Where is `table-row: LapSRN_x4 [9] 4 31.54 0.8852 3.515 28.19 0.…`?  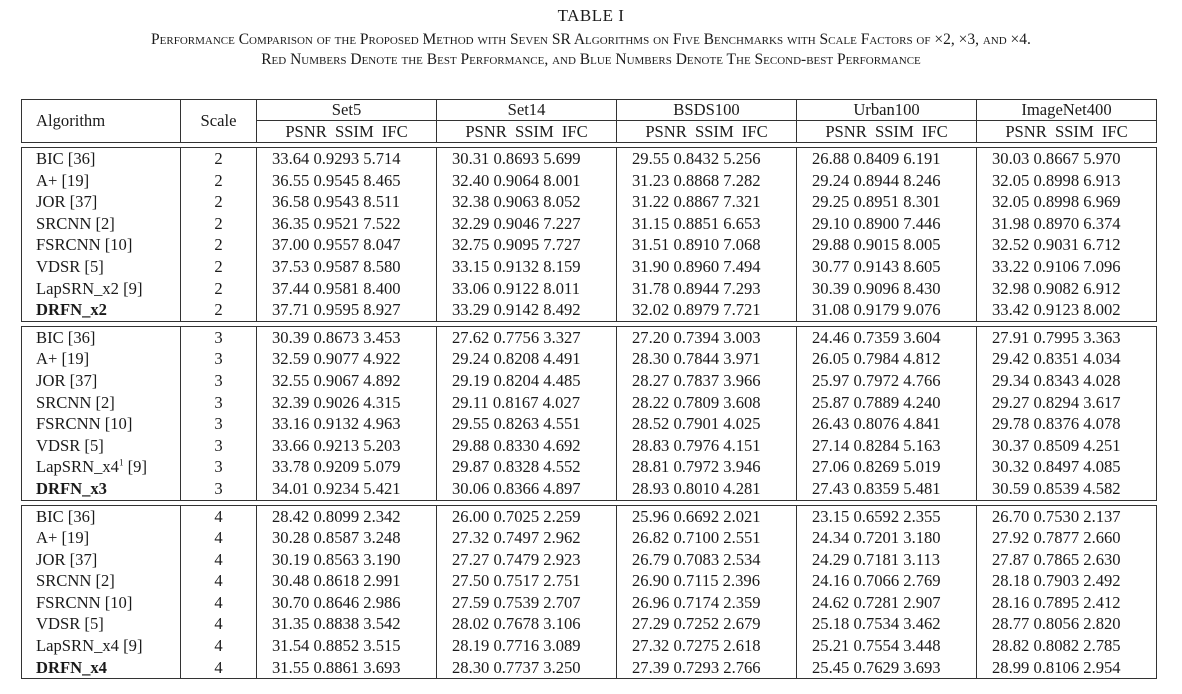
table-row: LapSRN_x4 [9] 4 31.54 0.8852 3.515 28.19 0.… is located at coordinates (589, 646).